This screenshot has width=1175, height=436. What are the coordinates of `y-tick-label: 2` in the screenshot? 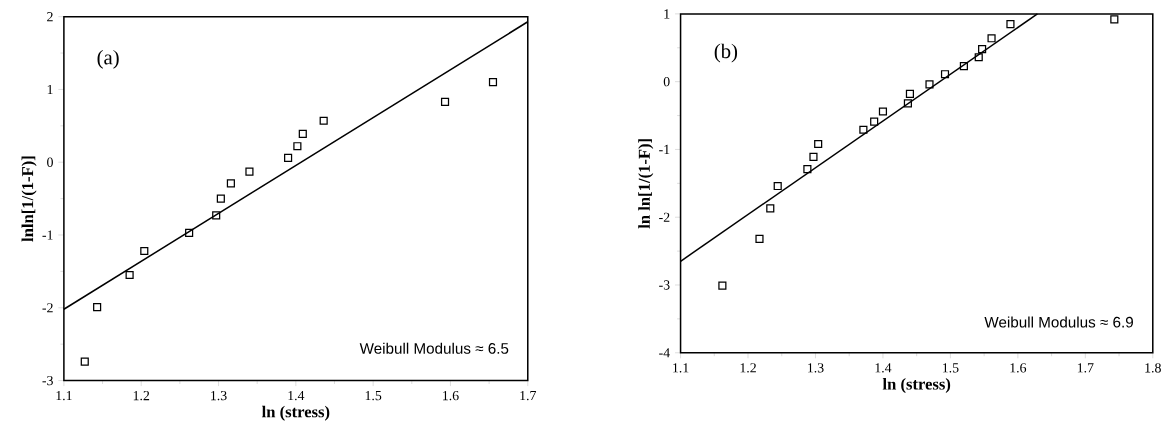 It's located at (50, 17).